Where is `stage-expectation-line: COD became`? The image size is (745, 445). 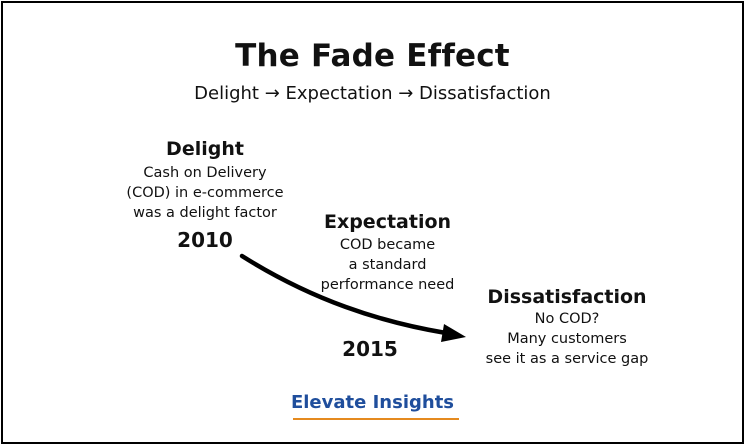
stage-expectation-line: COD became is located at coordinates (387, 245).